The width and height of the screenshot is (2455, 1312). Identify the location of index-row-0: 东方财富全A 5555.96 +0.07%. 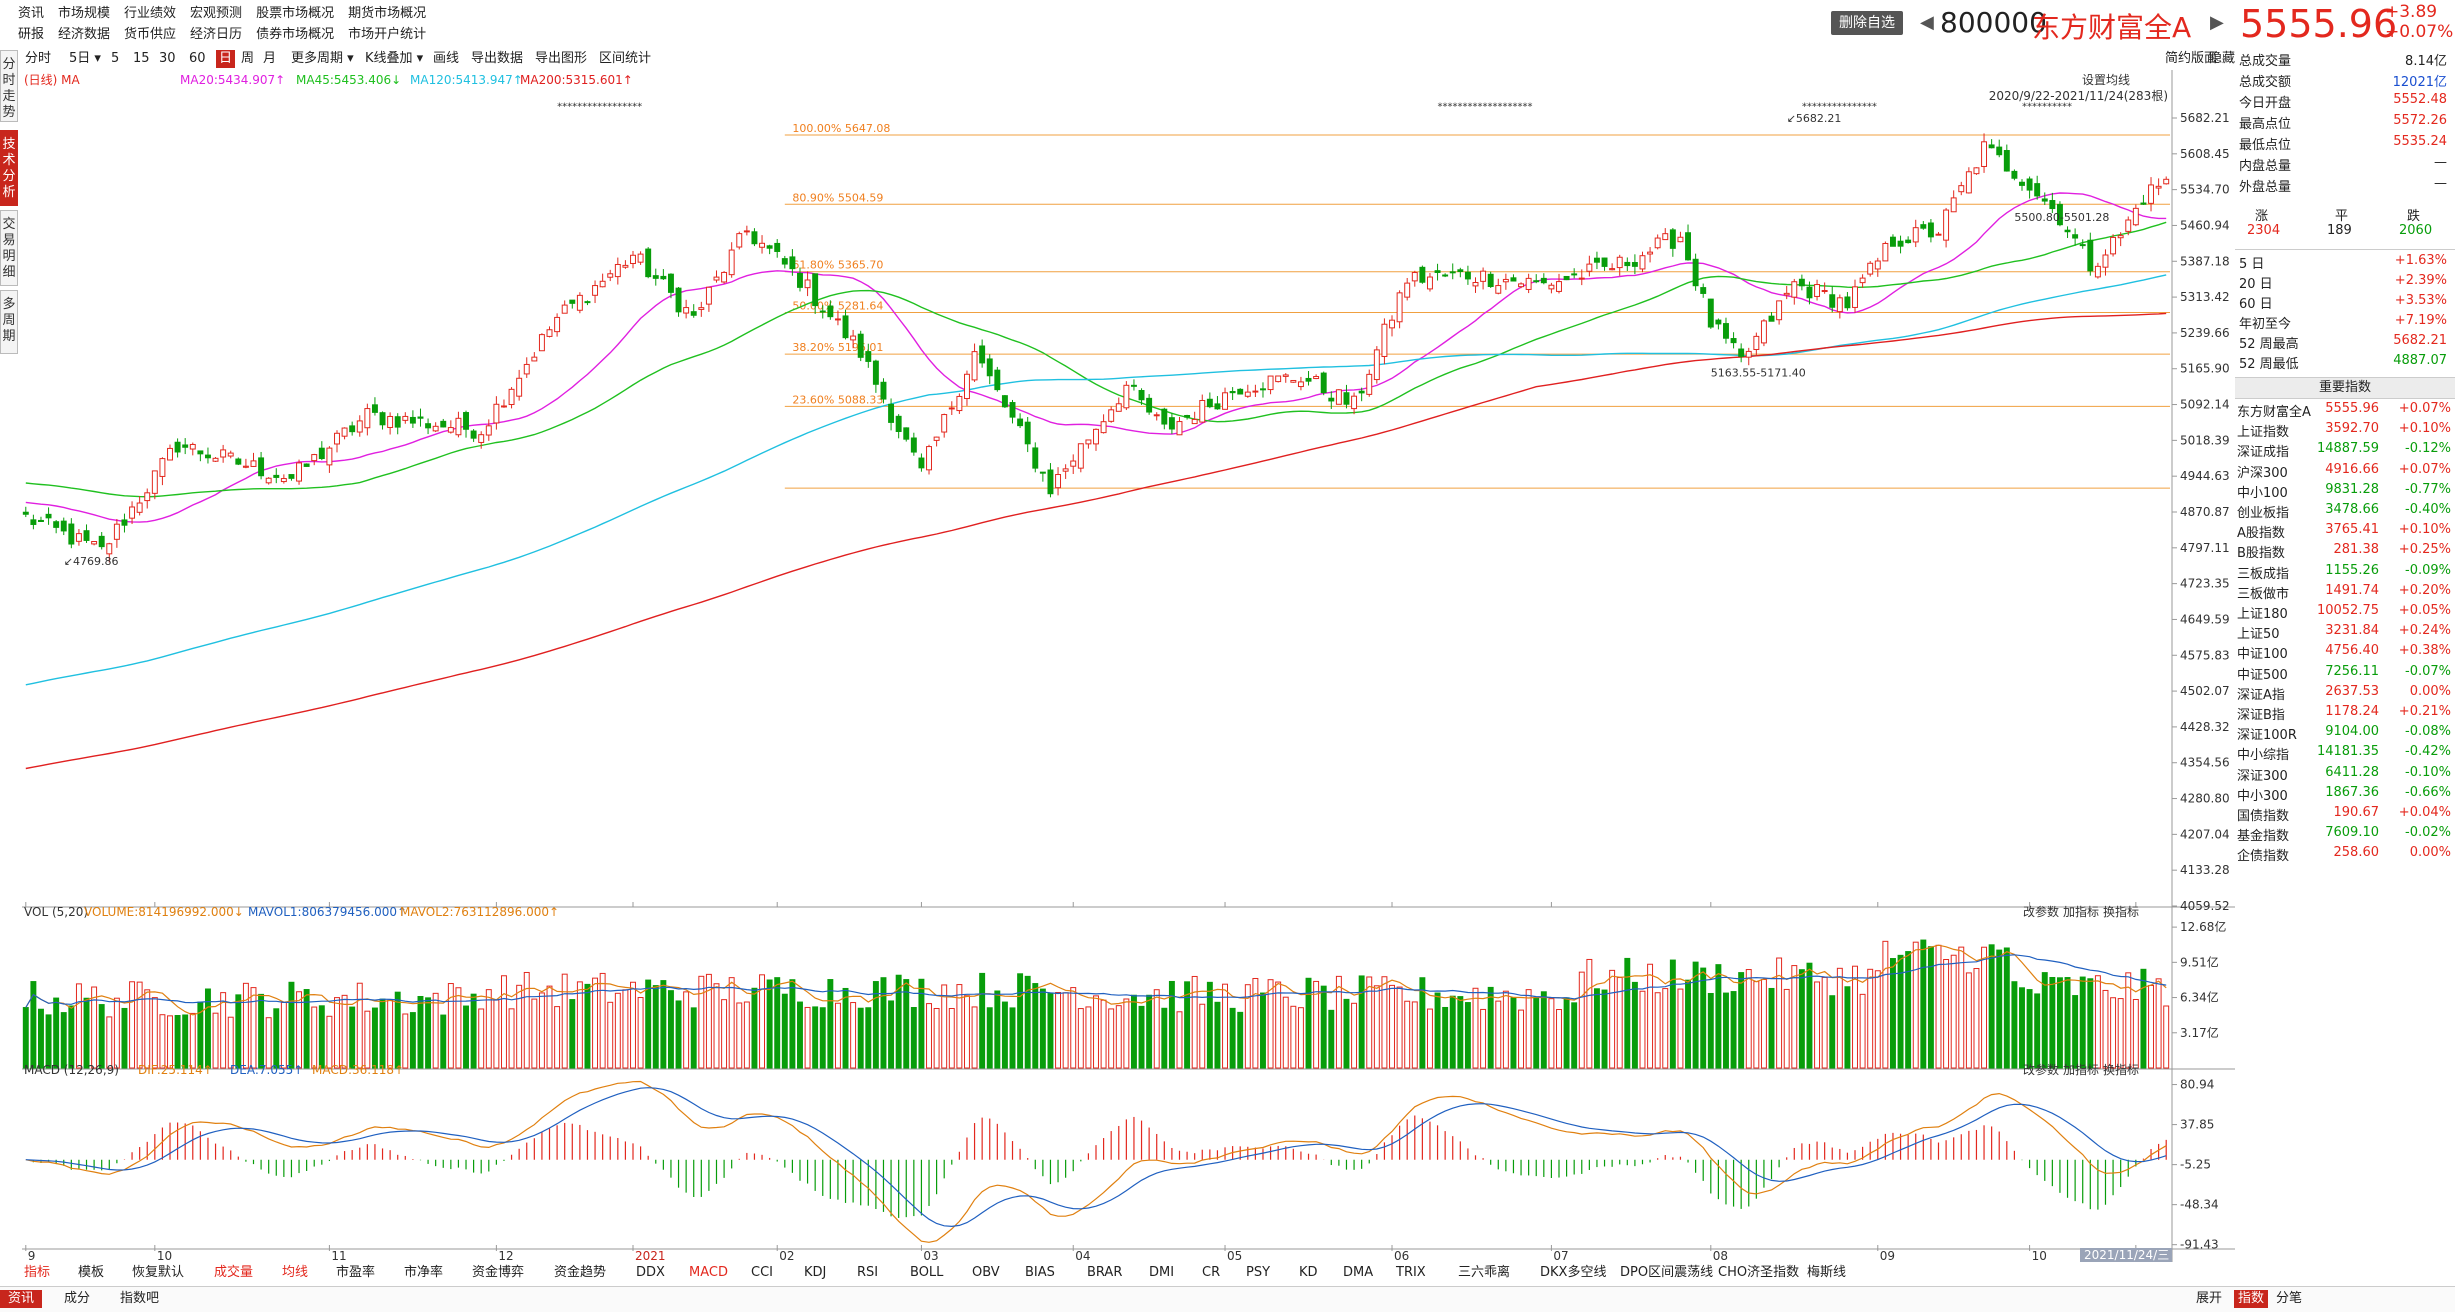
(2345, 411).